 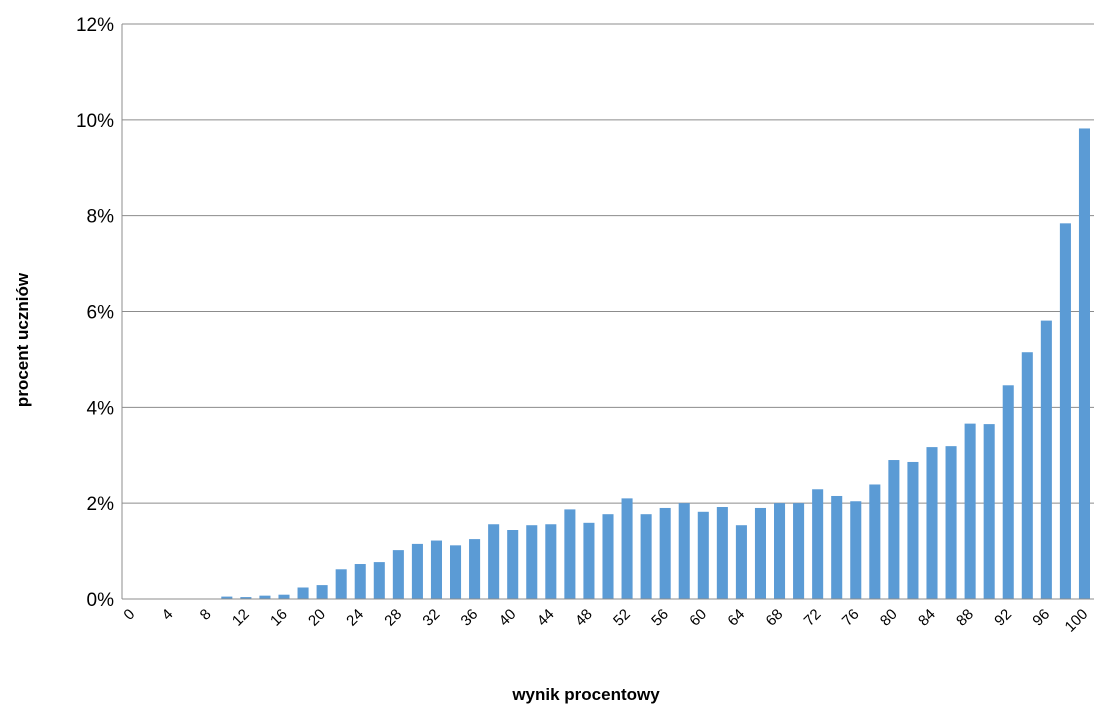 What do you see at coordinates (101, 313) in the screenshot?
I see `y-tick-label: 6%` at bounding box center [101, 313].